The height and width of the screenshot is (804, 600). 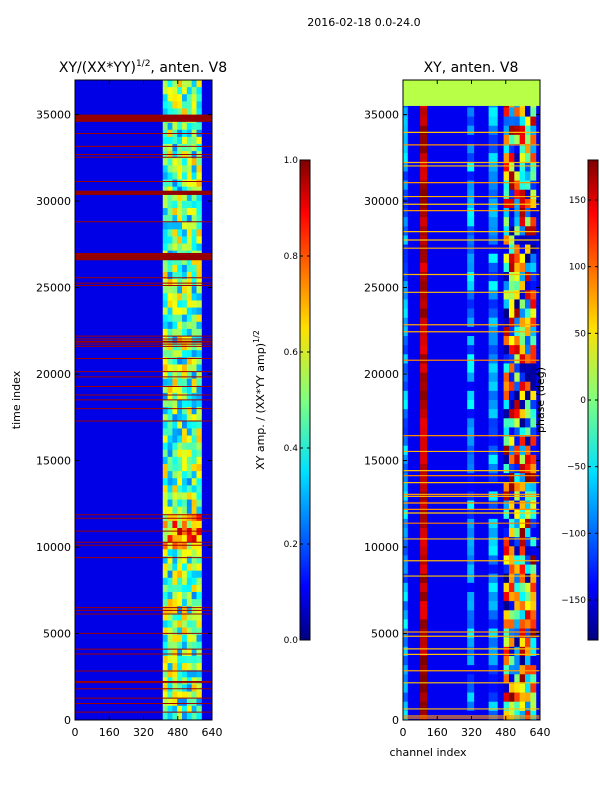 I want to click on x-tick-label: 480, so click(x=505, y=732).